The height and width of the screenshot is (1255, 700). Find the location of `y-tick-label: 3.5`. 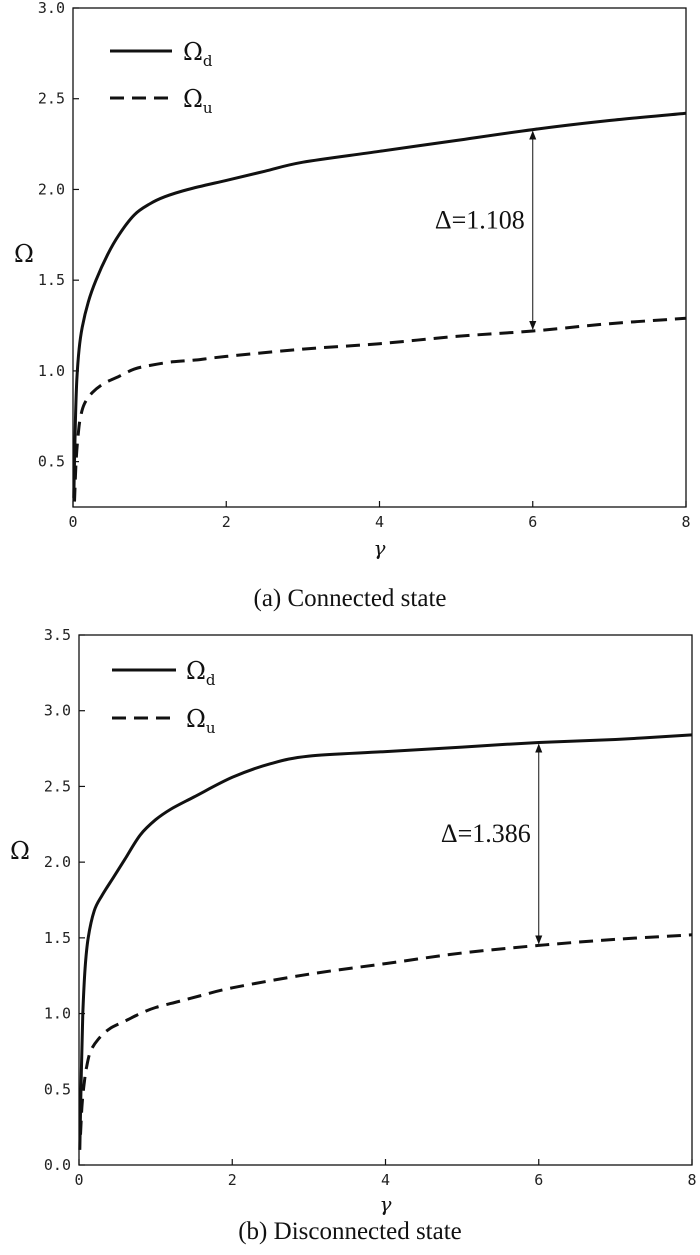

y-tick-label: 3.5 is located at coordinates (57, 635).